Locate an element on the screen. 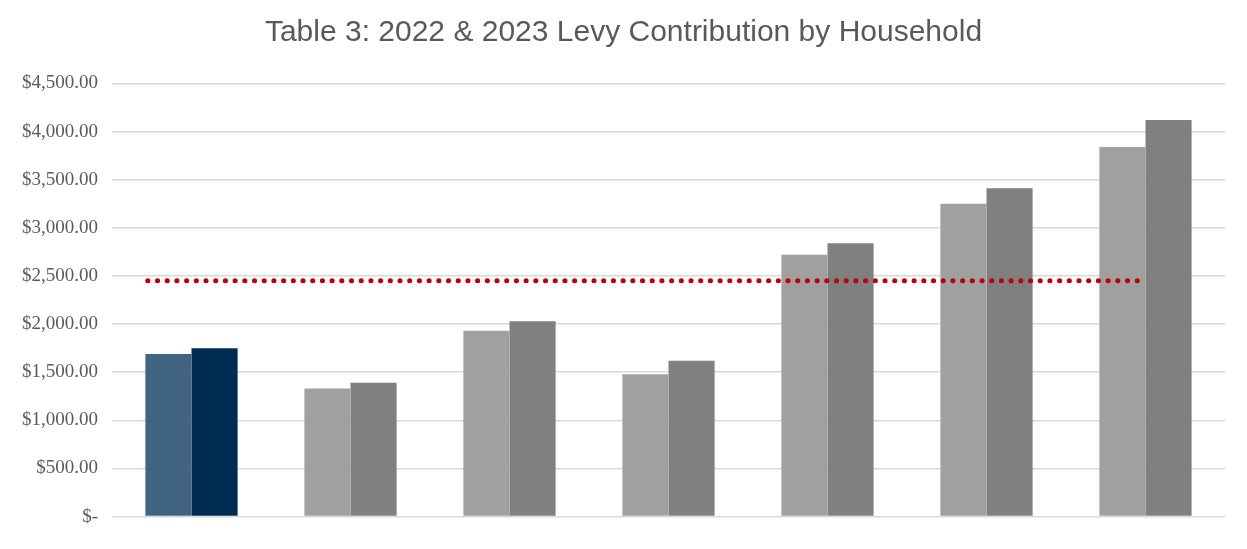 This screenshot has height=549, width=1247. y-tick-label: $3,000.00 is located at coordinates (60, 226).